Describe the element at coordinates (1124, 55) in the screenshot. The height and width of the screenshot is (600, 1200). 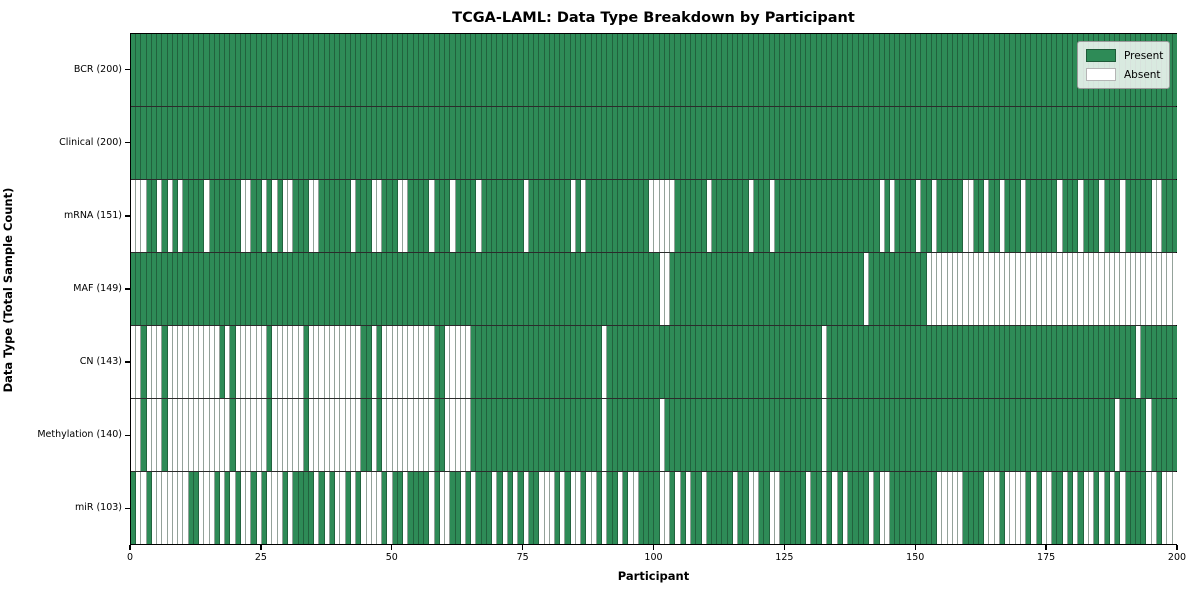
I see `legend-item-present: Present` at that location.